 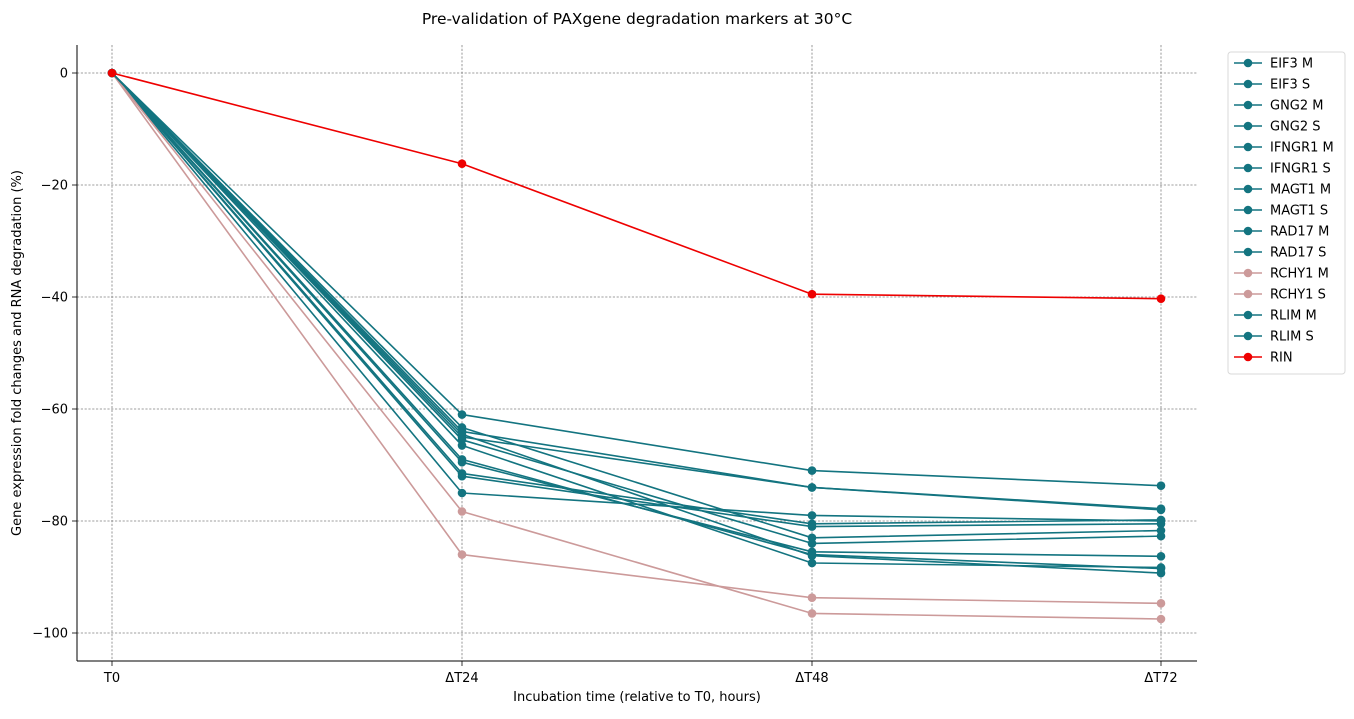 What do you see at coordinates (54, 354) in the screenshot?
I see `y-ticks: 0 −20 −40 −60 −80 −100` at bounding box center [54, 354].